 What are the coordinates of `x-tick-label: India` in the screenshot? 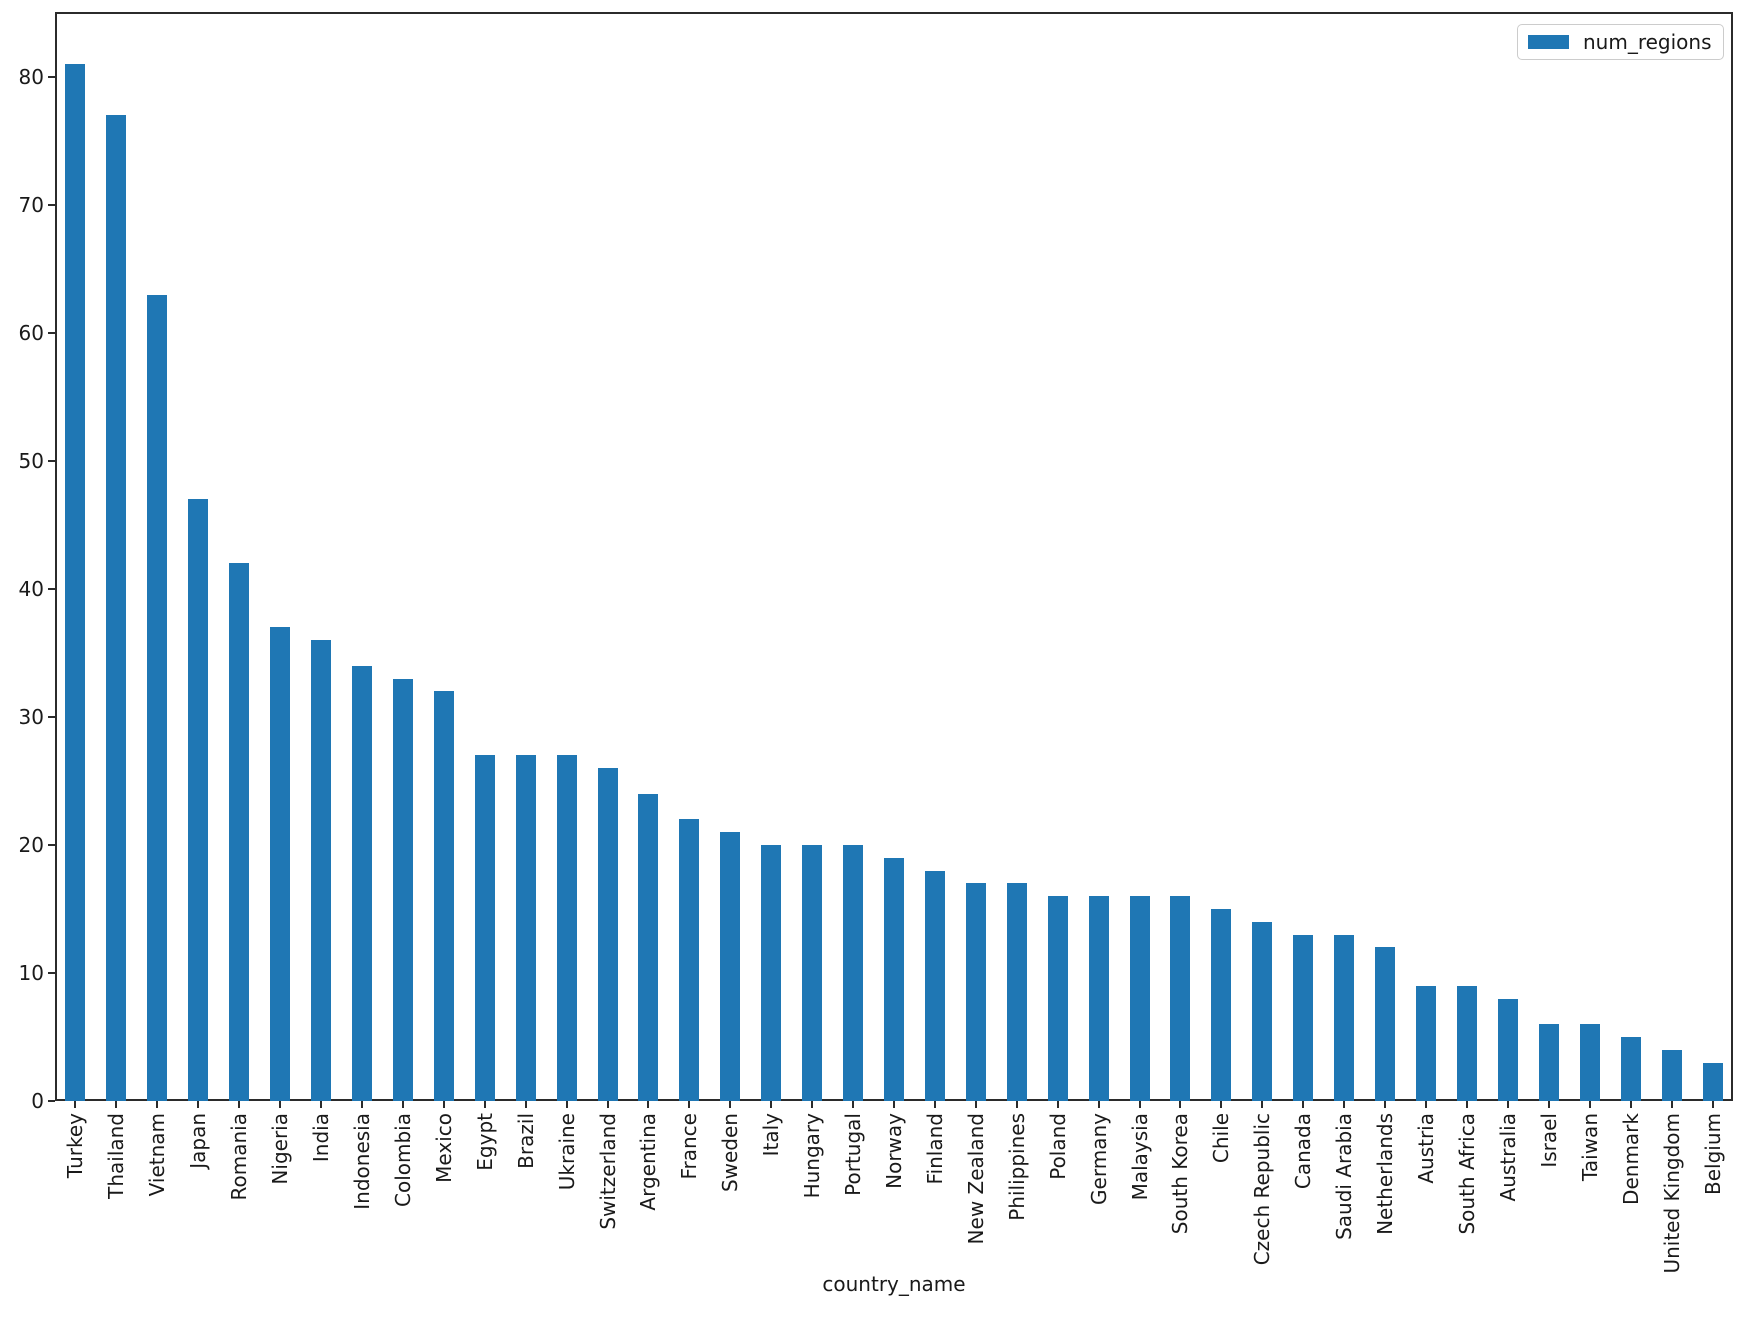 It's located at (321, 1138).